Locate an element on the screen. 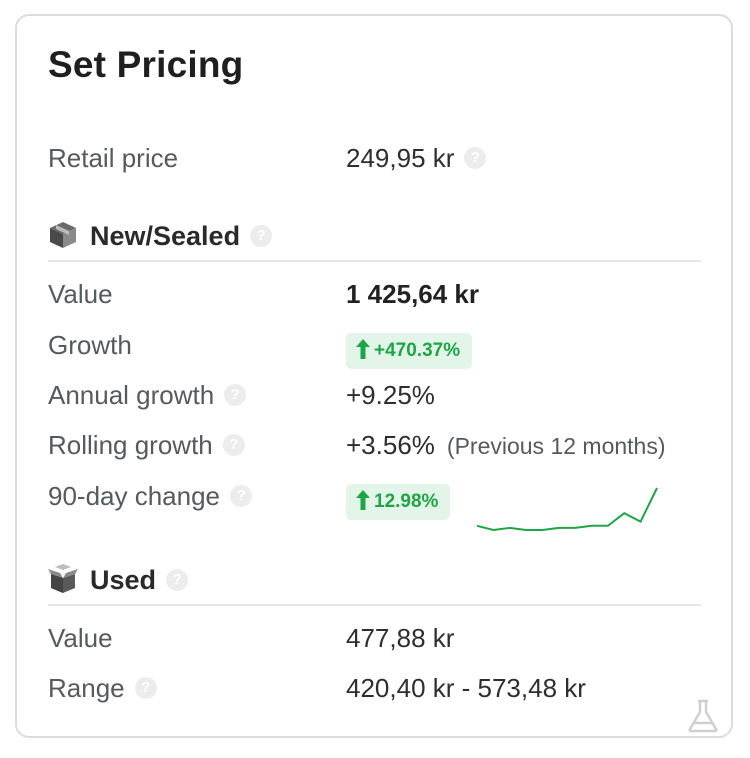 The image size is (750, 758). used-heading: Used? is located at coordinates (118, 580).